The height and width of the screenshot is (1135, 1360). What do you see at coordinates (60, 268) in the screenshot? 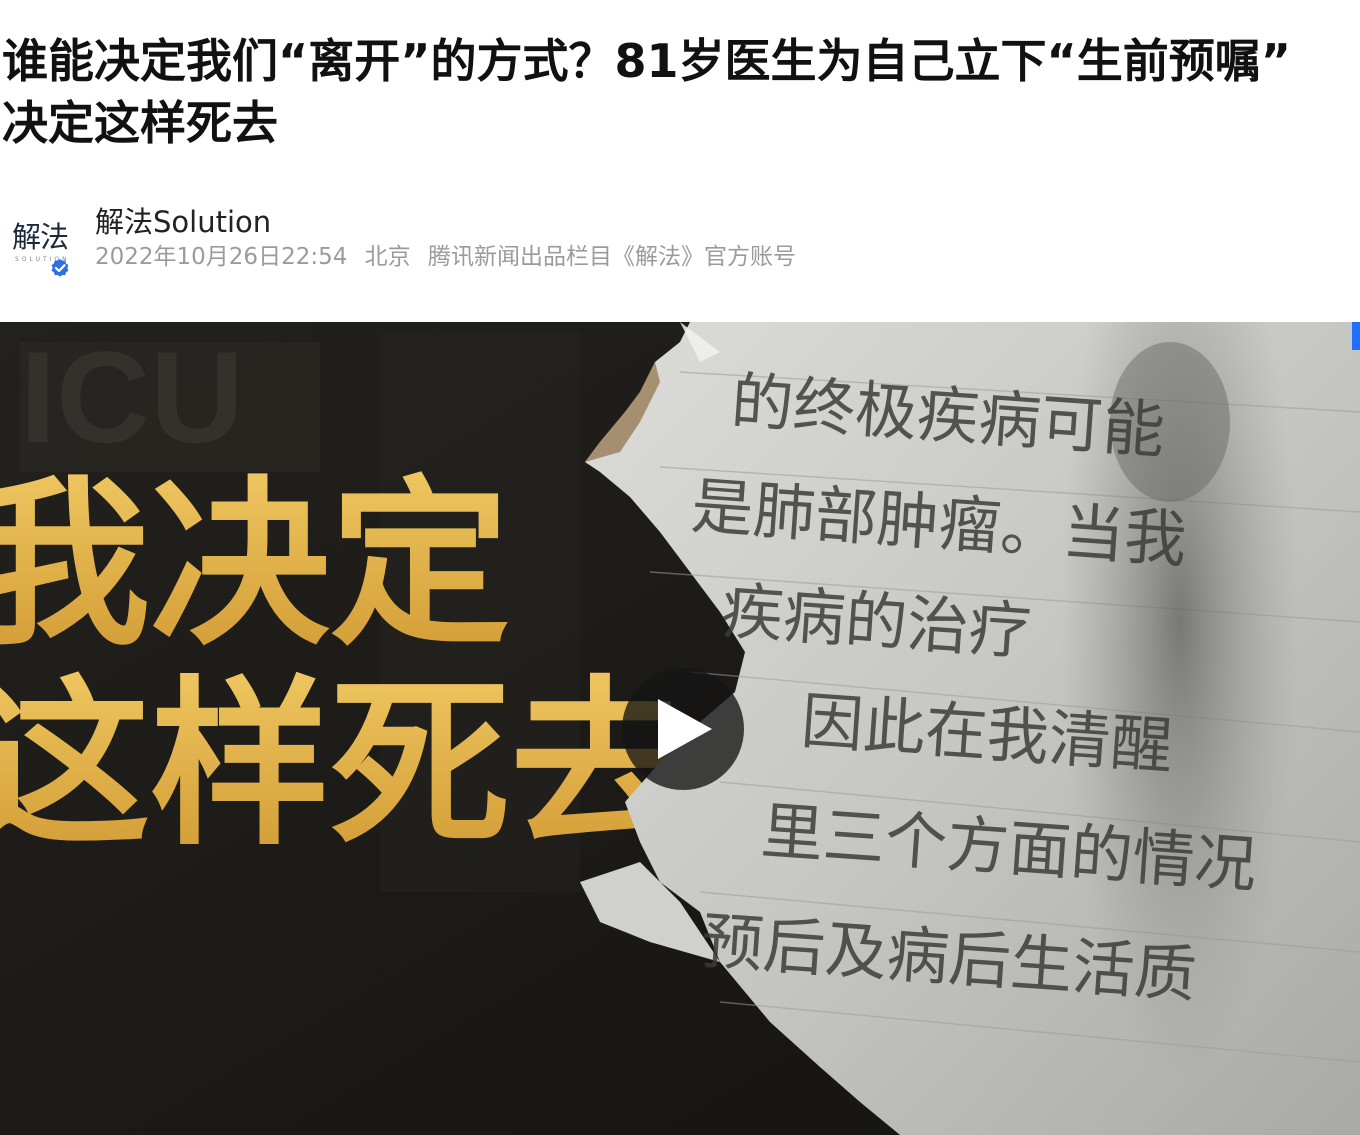
I see `verified-badge-icon` at bounding box center [60, 268].